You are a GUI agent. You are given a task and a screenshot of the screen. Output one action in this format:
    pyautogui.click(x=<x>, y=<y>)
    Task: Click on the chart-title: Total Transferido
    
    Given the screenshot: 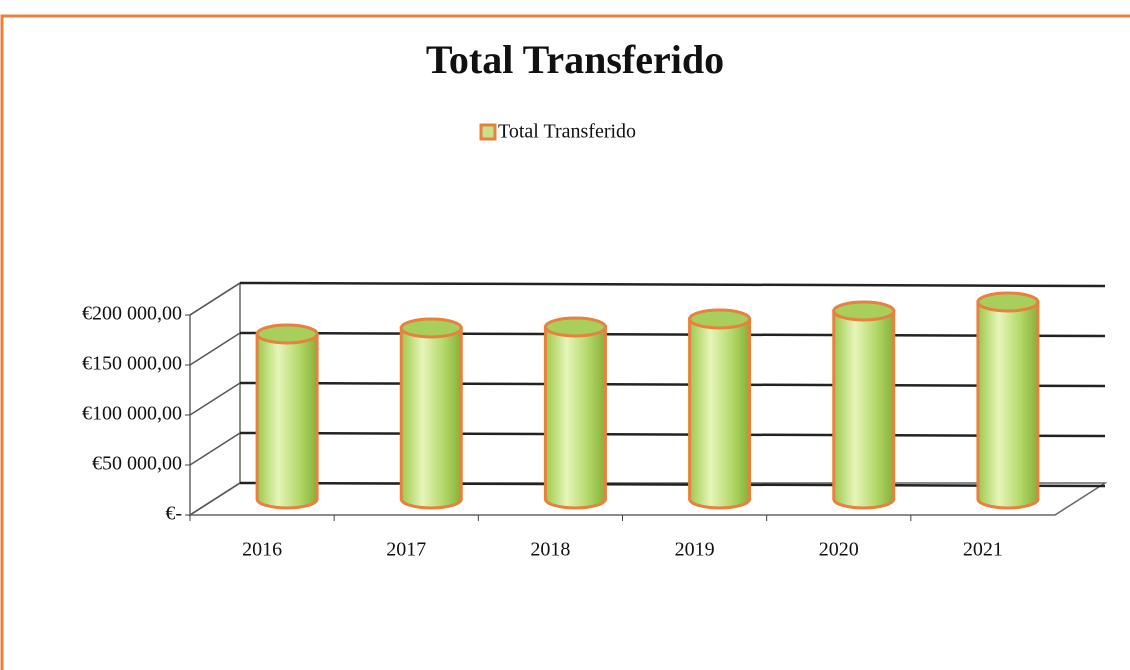 What is the action you would take?
    pyautogui.click(x=575, y=59)
    